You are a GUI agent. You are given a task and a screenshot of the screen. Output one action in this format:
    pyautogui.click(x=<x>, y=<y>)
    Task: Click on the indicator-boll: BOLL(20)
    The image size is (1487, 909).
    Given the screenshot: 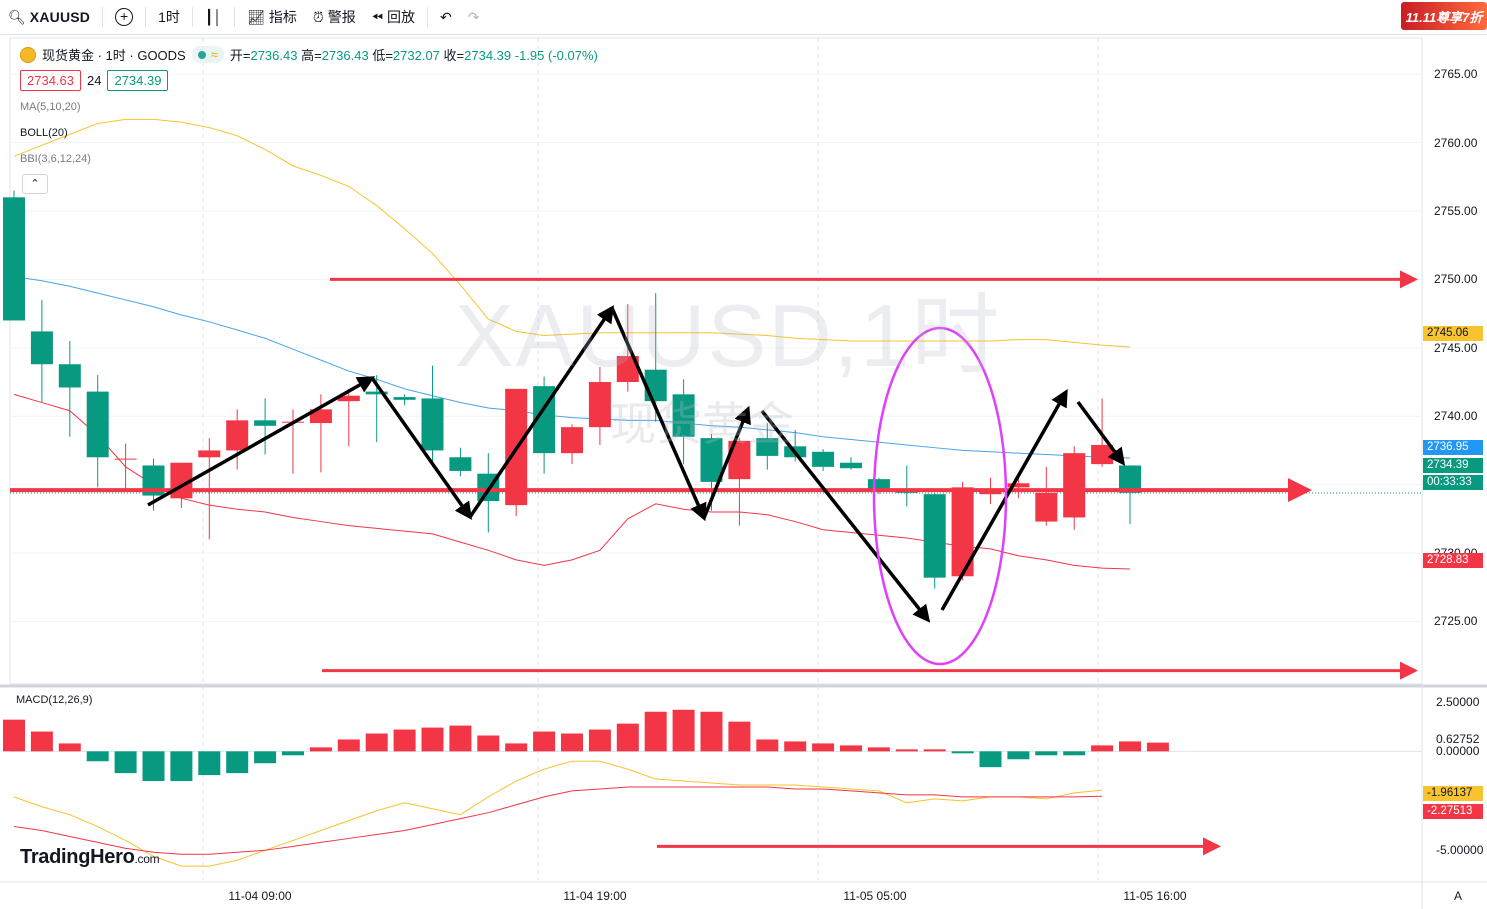 What is the action you would take?
    pyautogui.click(x=44, y=133)
    